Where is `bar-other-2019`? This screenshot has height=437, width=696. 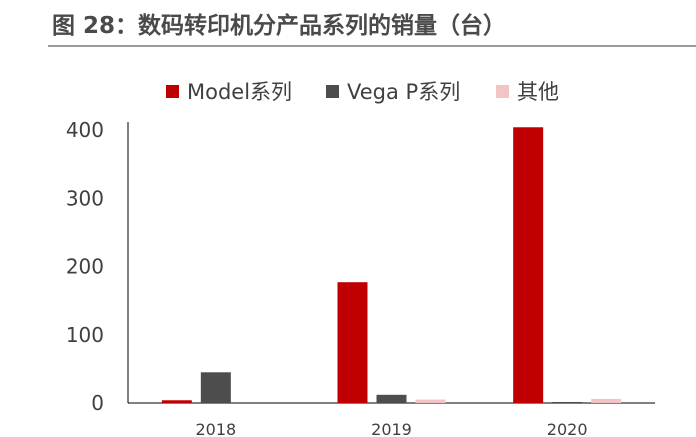 bar-other-2019 is located at coordinates (430, 401).